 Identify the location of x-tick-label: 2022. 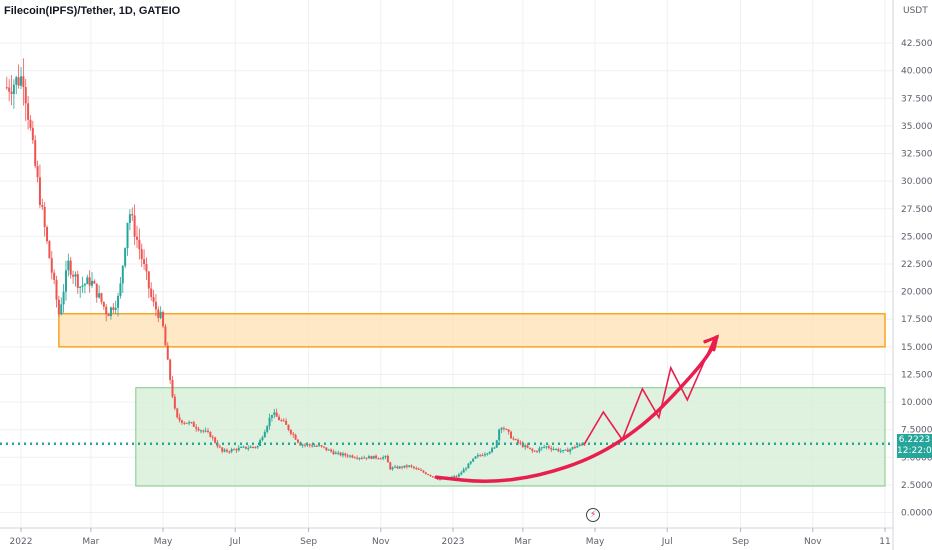
(21, 542).